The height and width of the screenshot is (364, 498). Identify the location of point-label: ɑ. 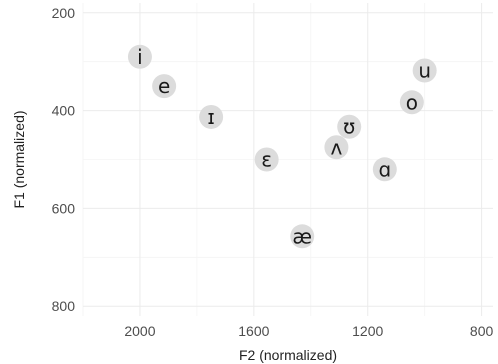
(384, 169).